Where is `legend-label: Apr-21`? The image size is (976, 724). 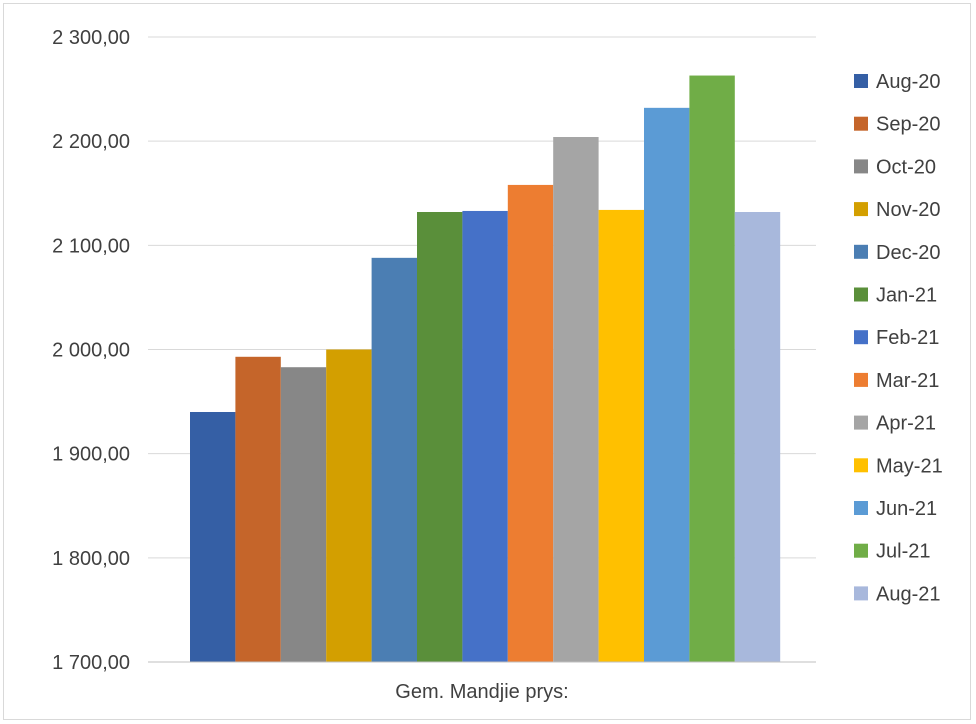
legend-label: Apr-21 is located at coordinates (906, 424).